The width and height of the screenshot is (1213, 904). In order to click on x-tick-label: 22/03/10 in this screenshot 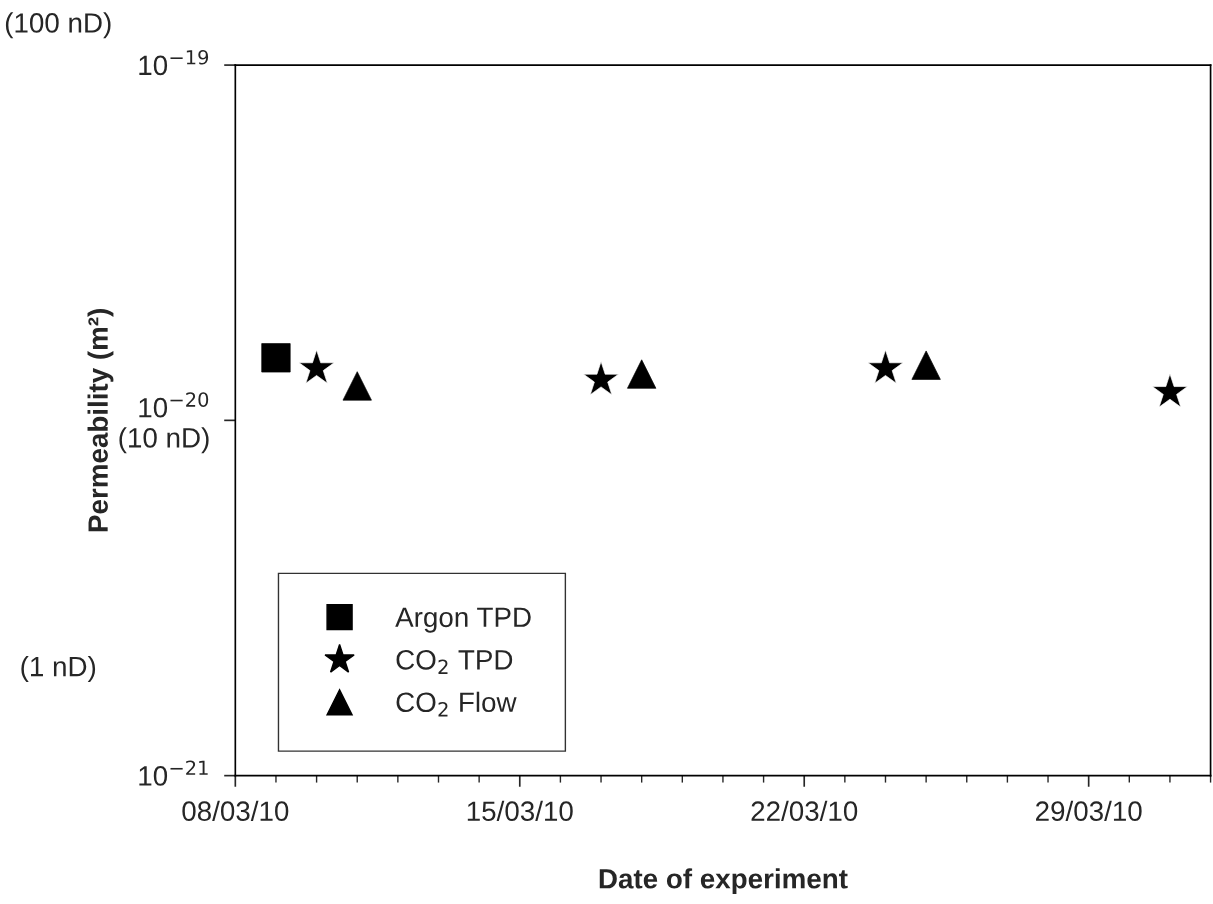, I will do `click(804, 811)`.